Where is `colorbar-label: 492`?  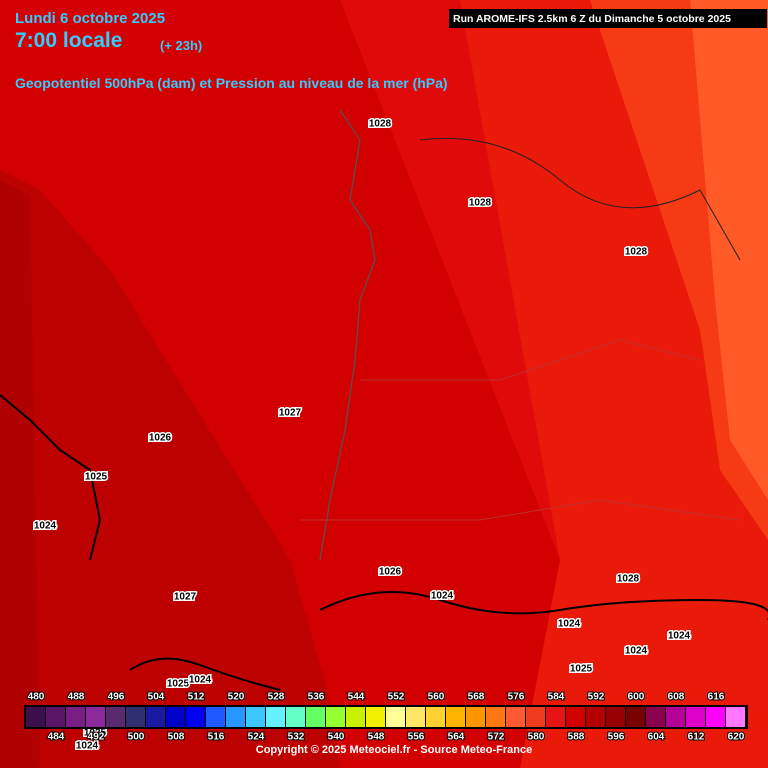 colorbar-label: 492 is located at coordinates (96, 737).